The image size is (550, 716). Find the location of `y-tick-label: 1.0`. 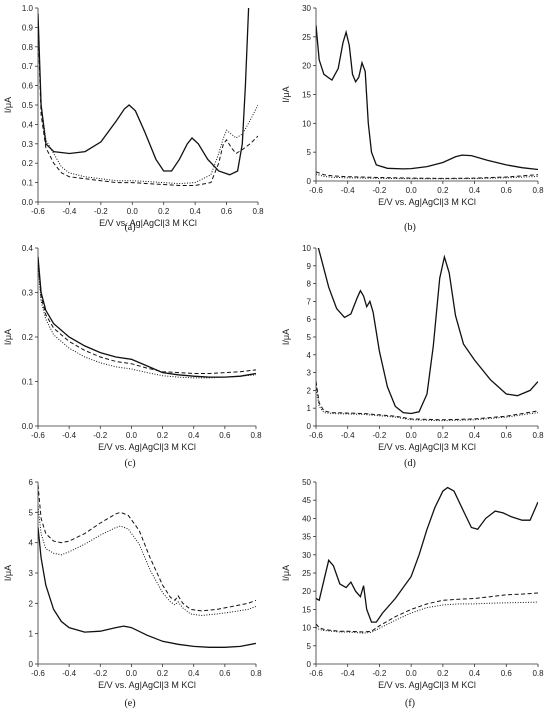

y-tick-label: 1.0 is located at coordinates (28, 8).